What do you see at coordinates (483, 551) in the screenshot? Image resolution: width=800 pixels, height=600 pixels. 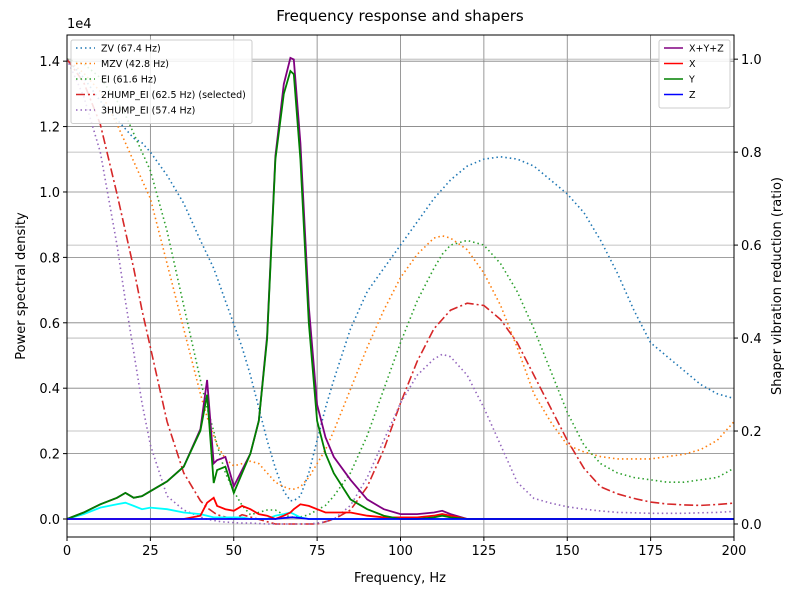 I see `x-tick-label: 125` at bounding box center [483, 551].